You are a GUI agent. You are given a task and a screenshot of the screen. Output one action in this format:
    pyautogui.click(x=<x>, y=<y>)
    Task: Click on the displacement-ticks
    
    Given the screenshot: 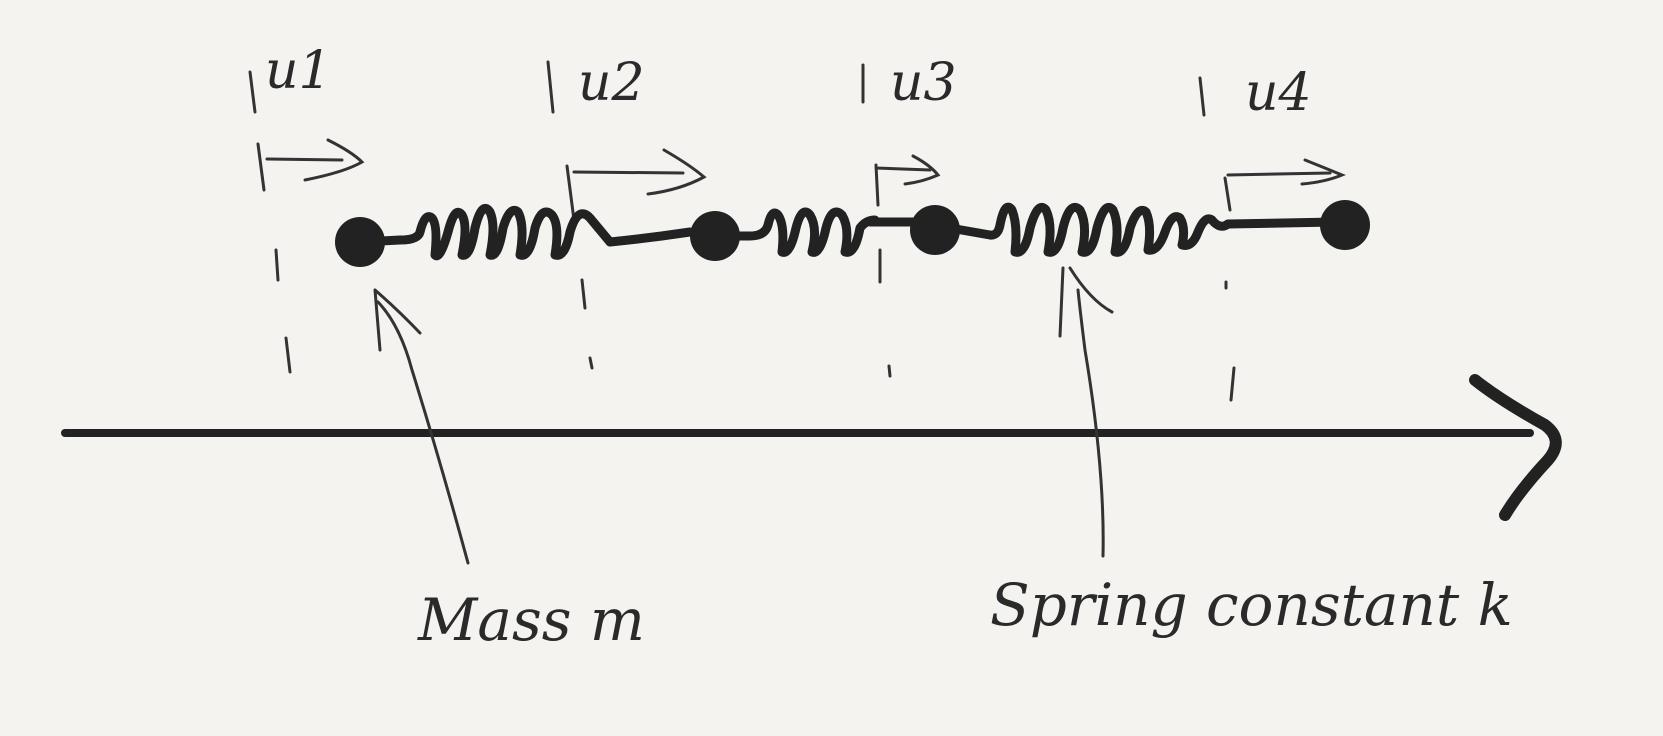 What is the action you would take?
    pyautogui.click(x=727, y=88)
    